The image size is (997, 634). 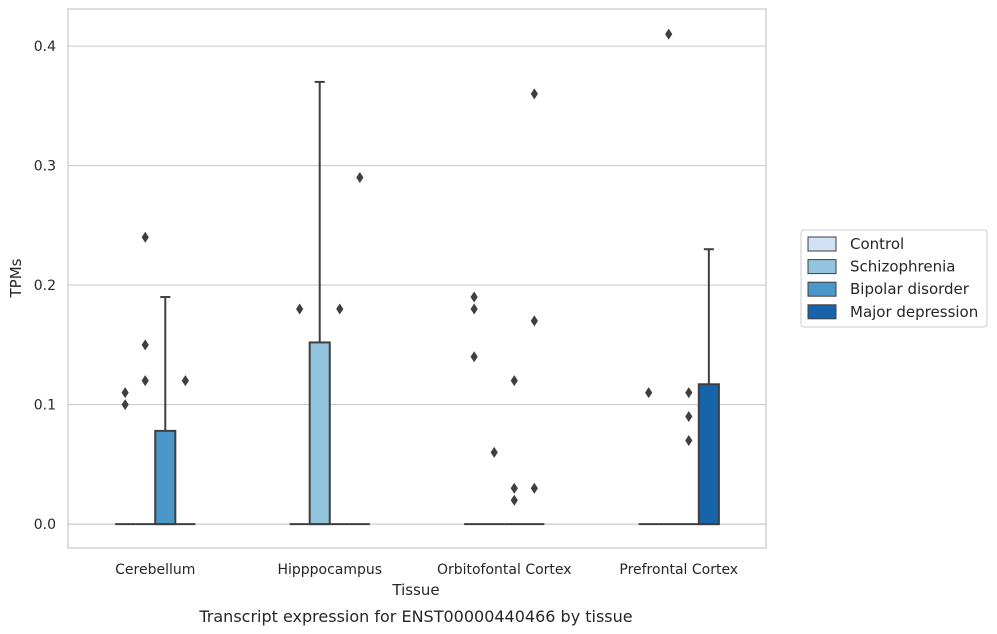 I want to click on y-tick-label: 0.4, so click(x=45, y=47).